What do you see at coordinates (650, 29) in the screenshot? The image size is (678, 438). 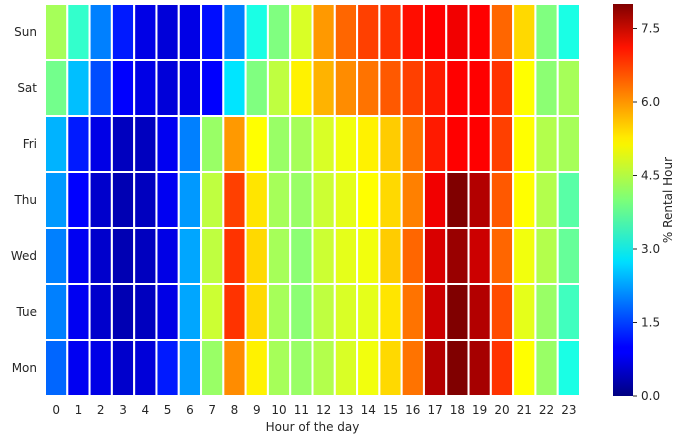 I see `colorbar-tick-label: 7.5` at bounding box center [650, 29].